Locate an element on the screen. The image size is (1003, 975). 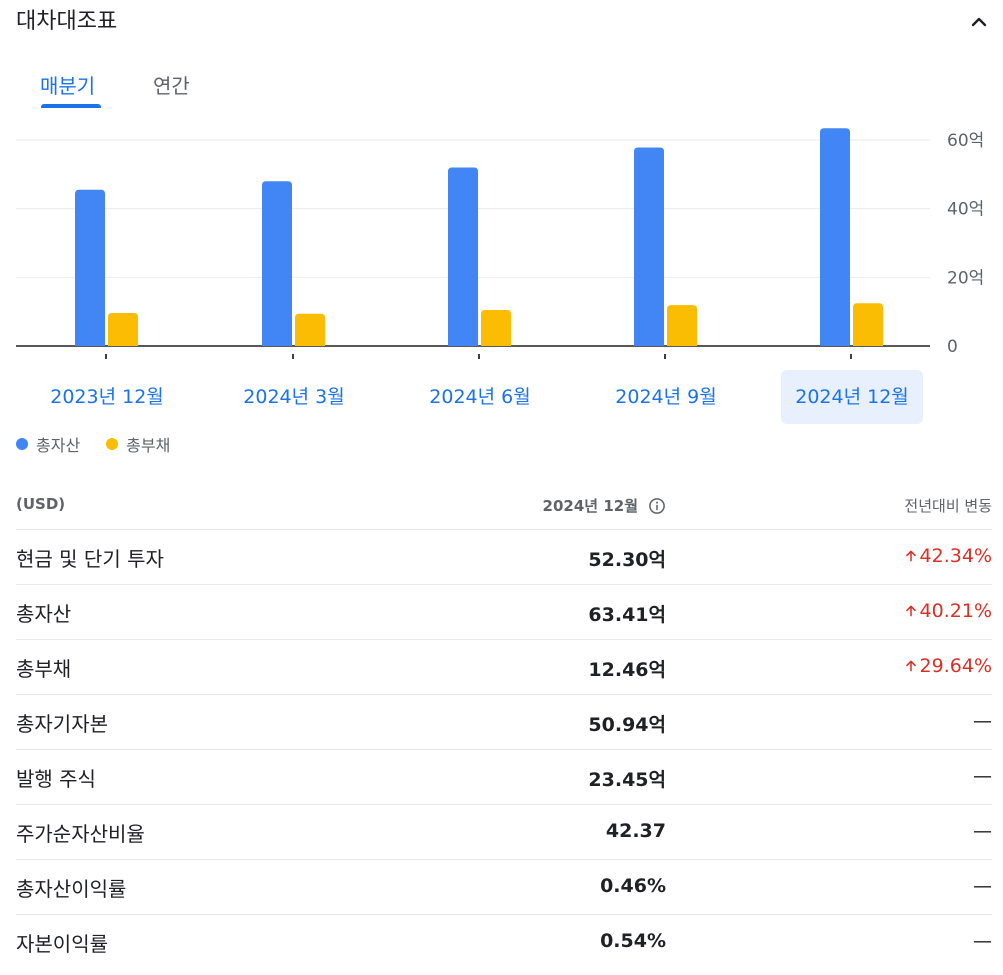
period-label: 2024년 12월 is located at coordinates (590, 506).